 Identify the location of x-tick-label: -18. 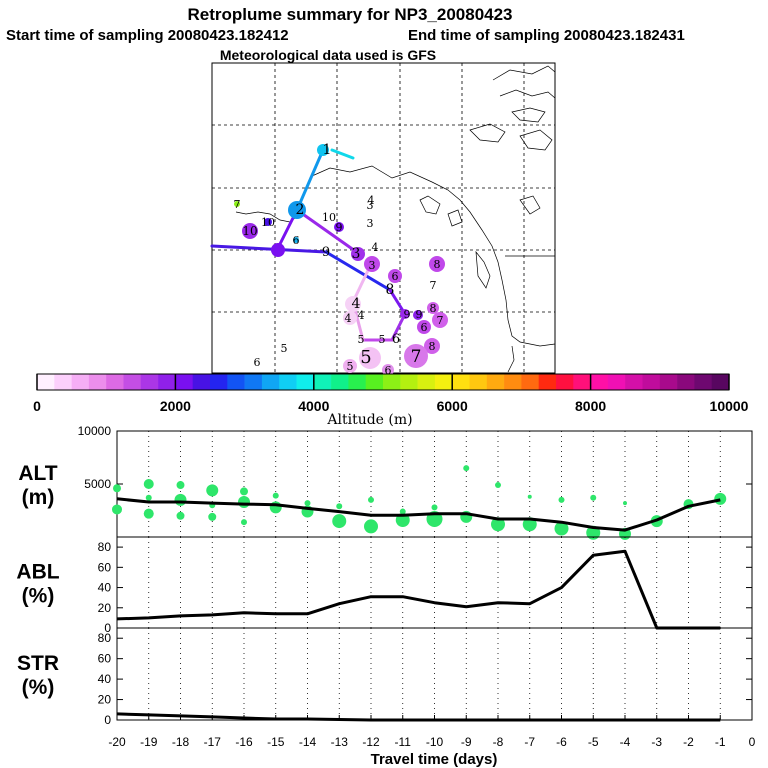
(181, 742).